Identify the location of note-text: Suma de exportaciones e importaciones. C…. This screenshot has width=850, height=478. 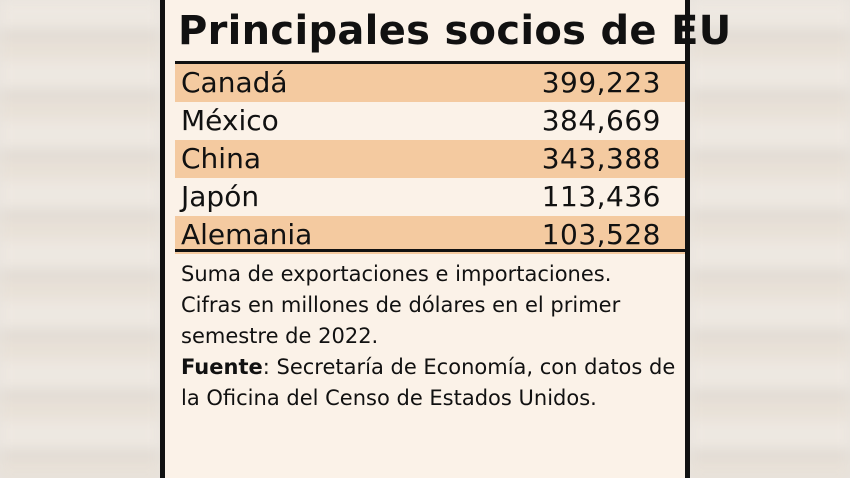
(401, 305).